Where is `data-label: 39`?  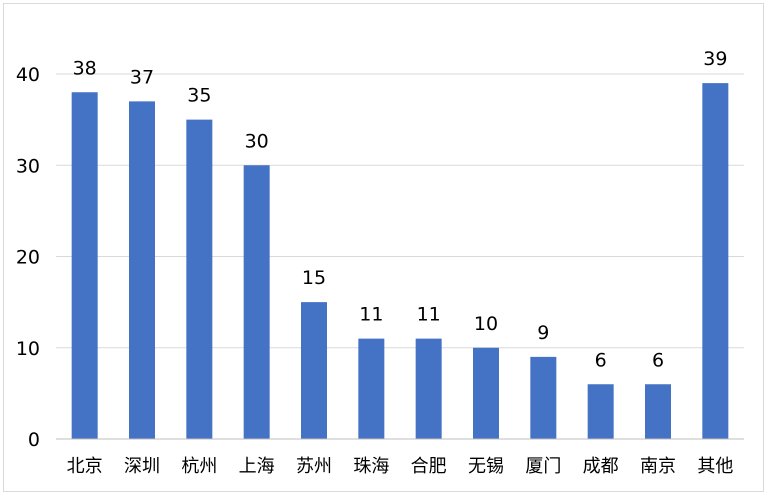 data-label: 39 is located at coordinates (715, 59).